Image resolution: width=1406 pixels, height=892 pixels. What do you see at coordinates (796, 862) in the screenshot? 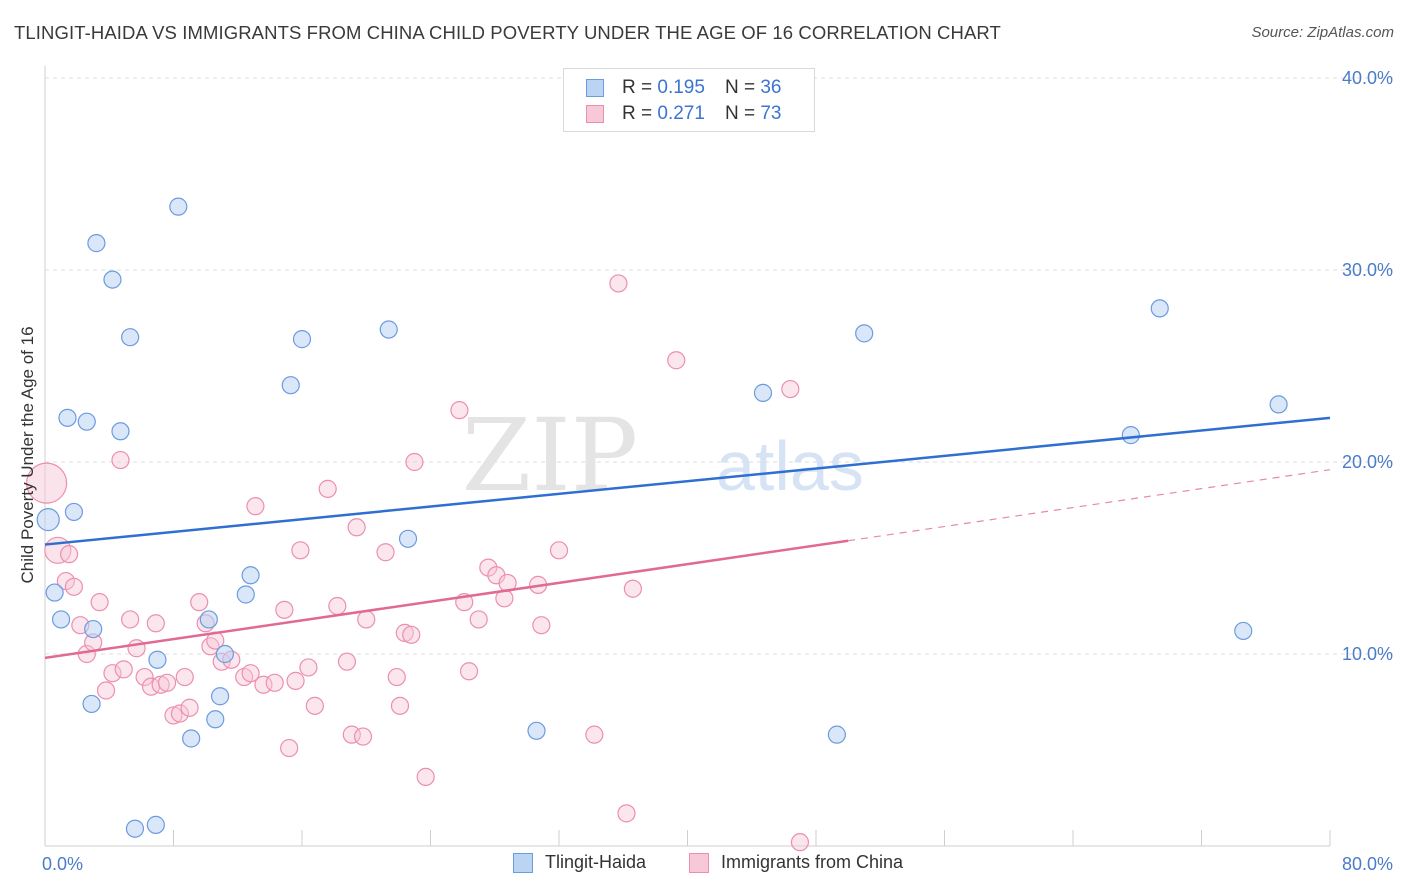
I see `legend-item-immigrants-from-china: Immigrants from China` at bounding box center [796, 862].